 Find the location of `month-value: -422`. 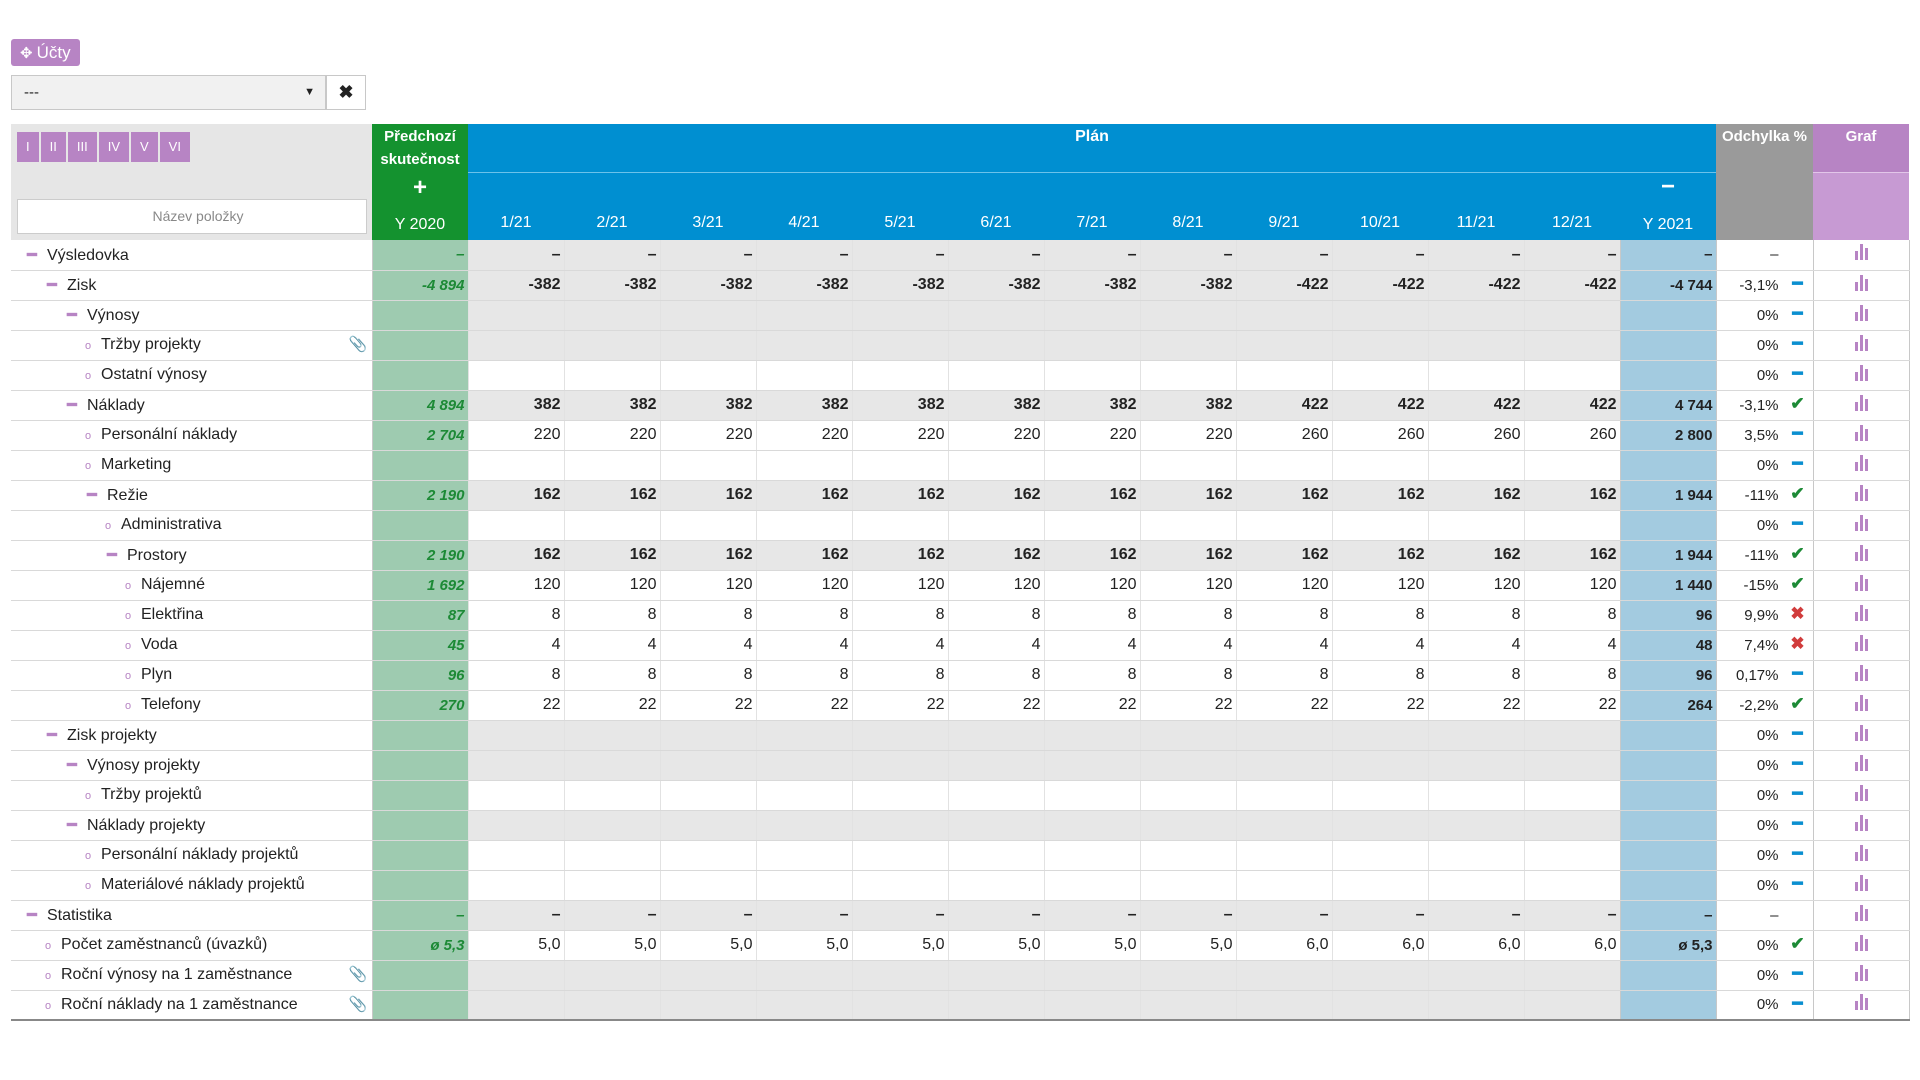

month-value: -422 is located at coordinates (1571, 285).